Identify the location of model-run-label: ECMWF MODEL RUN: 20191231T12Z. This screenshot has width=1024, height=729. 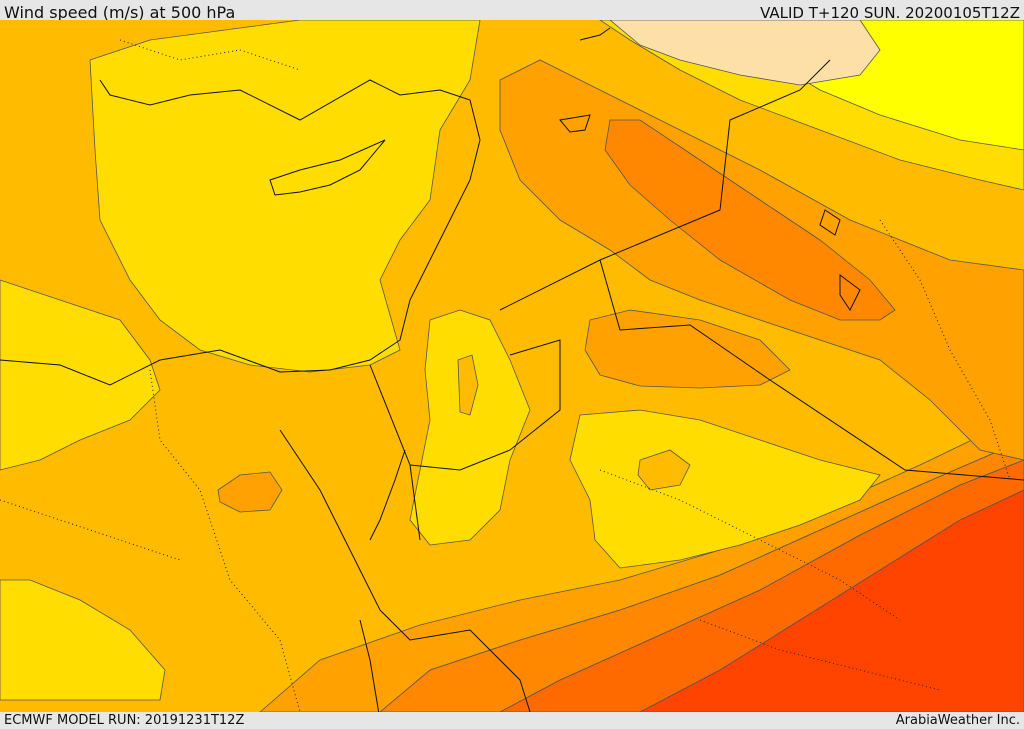
(124, 720).